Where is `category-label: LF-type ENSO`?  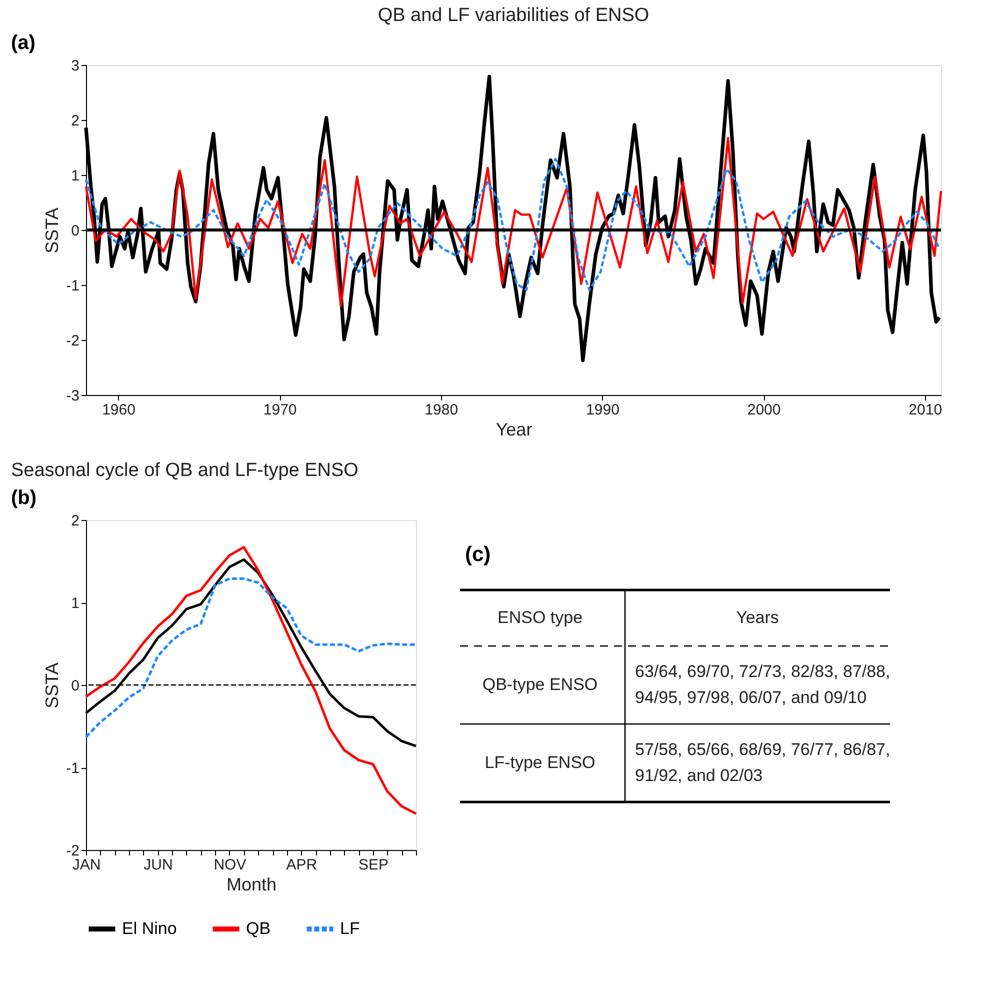
category-label: LF-type ENSO is located at coordinates (540, 762).